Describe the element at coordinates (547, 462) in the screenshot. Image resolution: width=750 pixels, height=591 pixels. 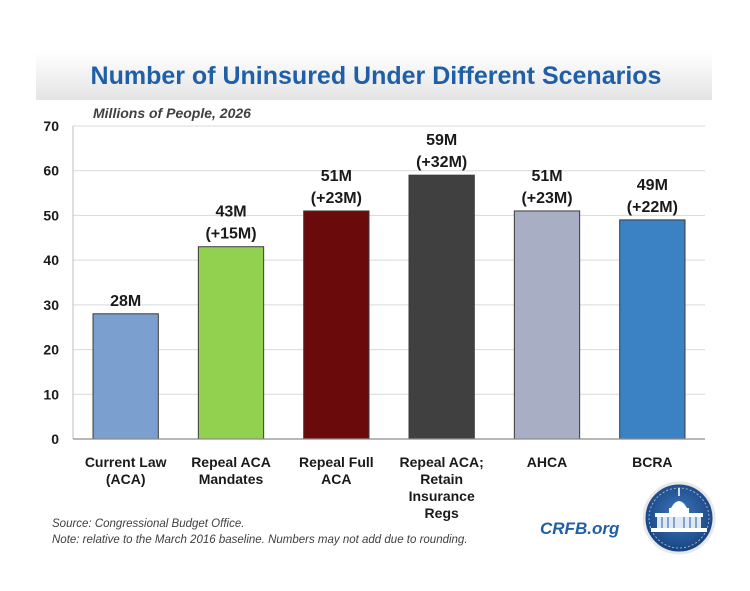
I see `category-label: AHCA` at that location.